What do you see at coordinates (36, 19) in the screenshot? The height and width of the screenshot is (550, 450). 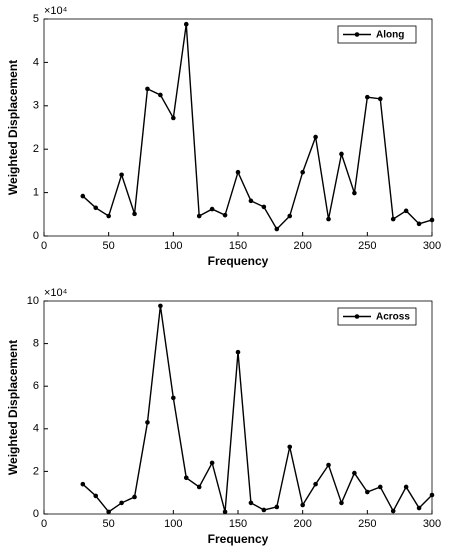 I see `y-tick-label: 5` at bounding box center [36, 19].